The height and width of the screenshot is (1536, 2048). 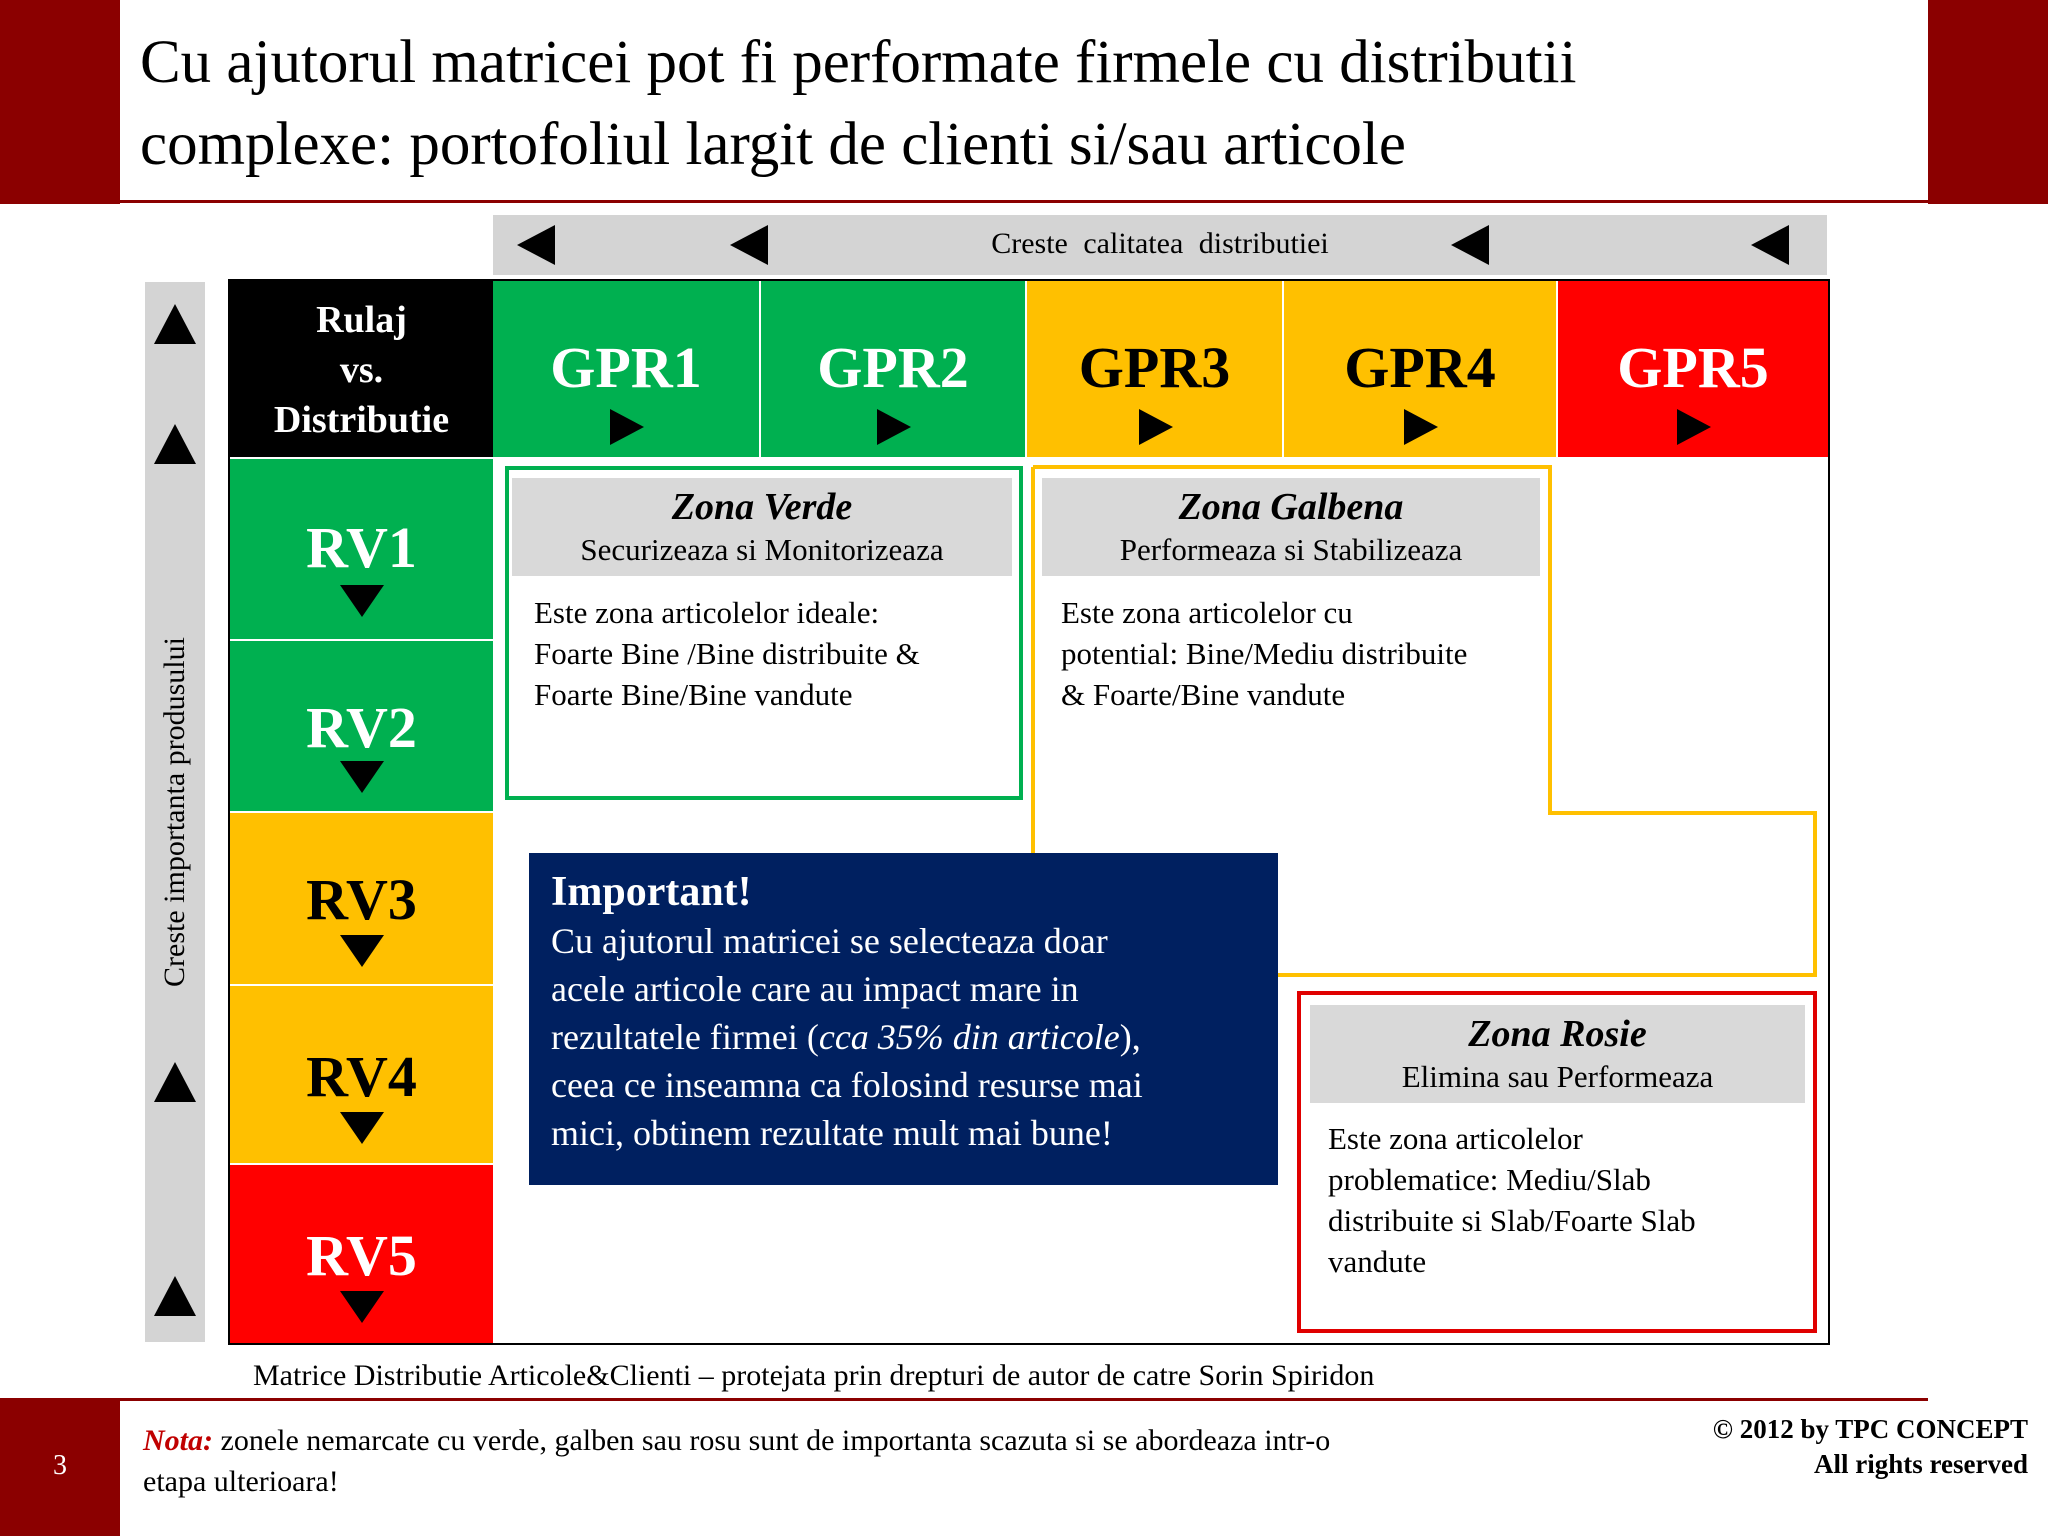 I want to click on important-note-line: Cu ajutorul matricei se selecteaza doar, so click(x=829, y=941).